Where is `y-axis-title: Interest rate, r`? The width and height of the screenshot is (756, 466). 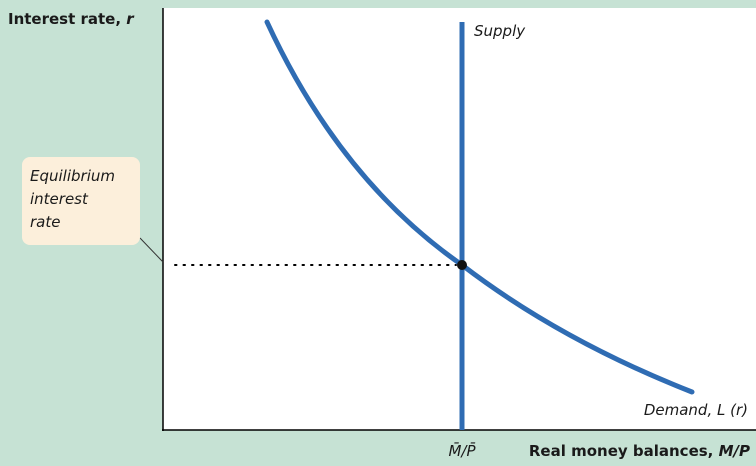 y-axis-title: Interest rate, r is located at coordinates (71, 19).